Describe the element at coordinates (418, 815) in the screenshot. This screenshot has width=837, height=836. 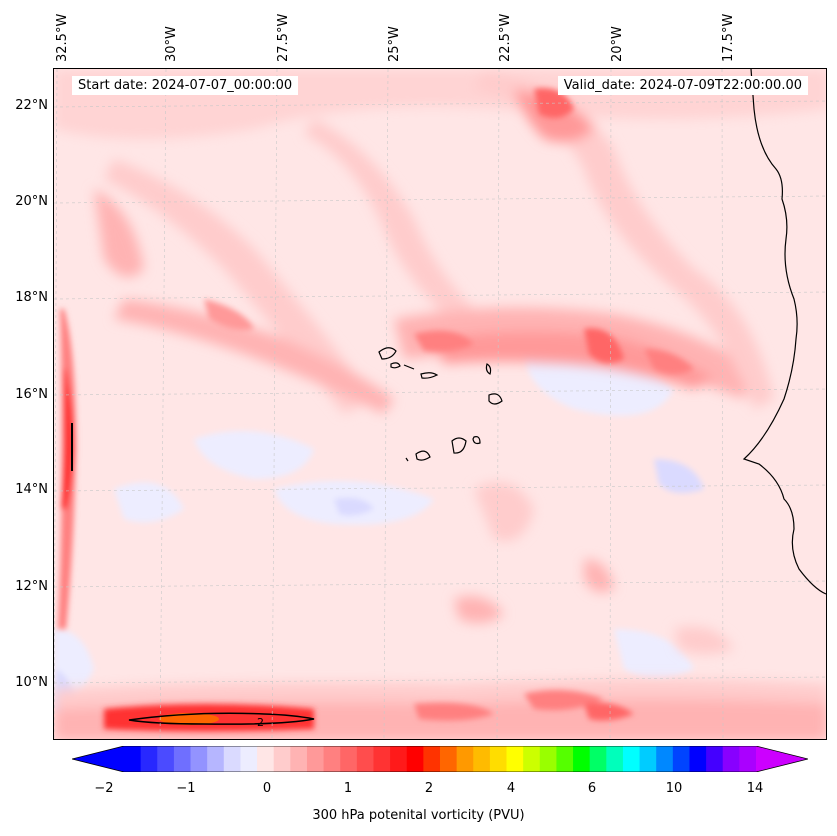
I see `colorbar-label: 300 hPa potenital vorticity (PVU)` at that location.